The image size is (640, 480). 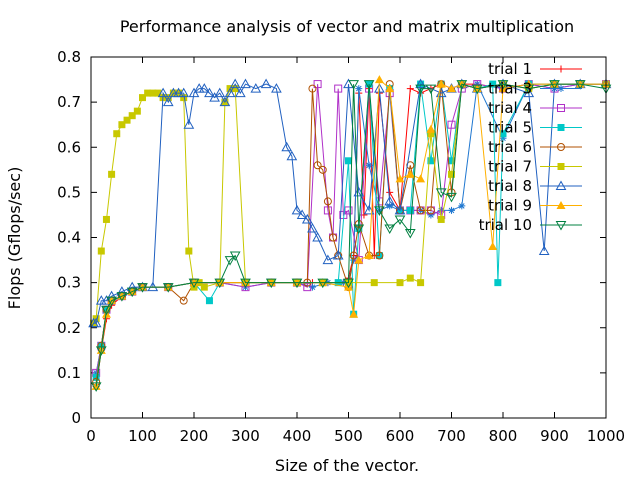 What do you see at coordinates (347, 465) in the screenshot?
I see `x-axis-label: Size of the vector.` at bounding box center [347, 465].